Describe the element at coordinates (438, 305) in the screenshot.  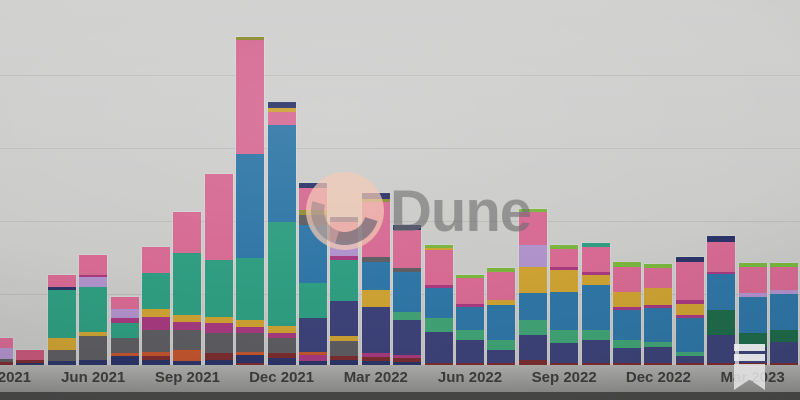
I see `bar-may-2022` at that location.